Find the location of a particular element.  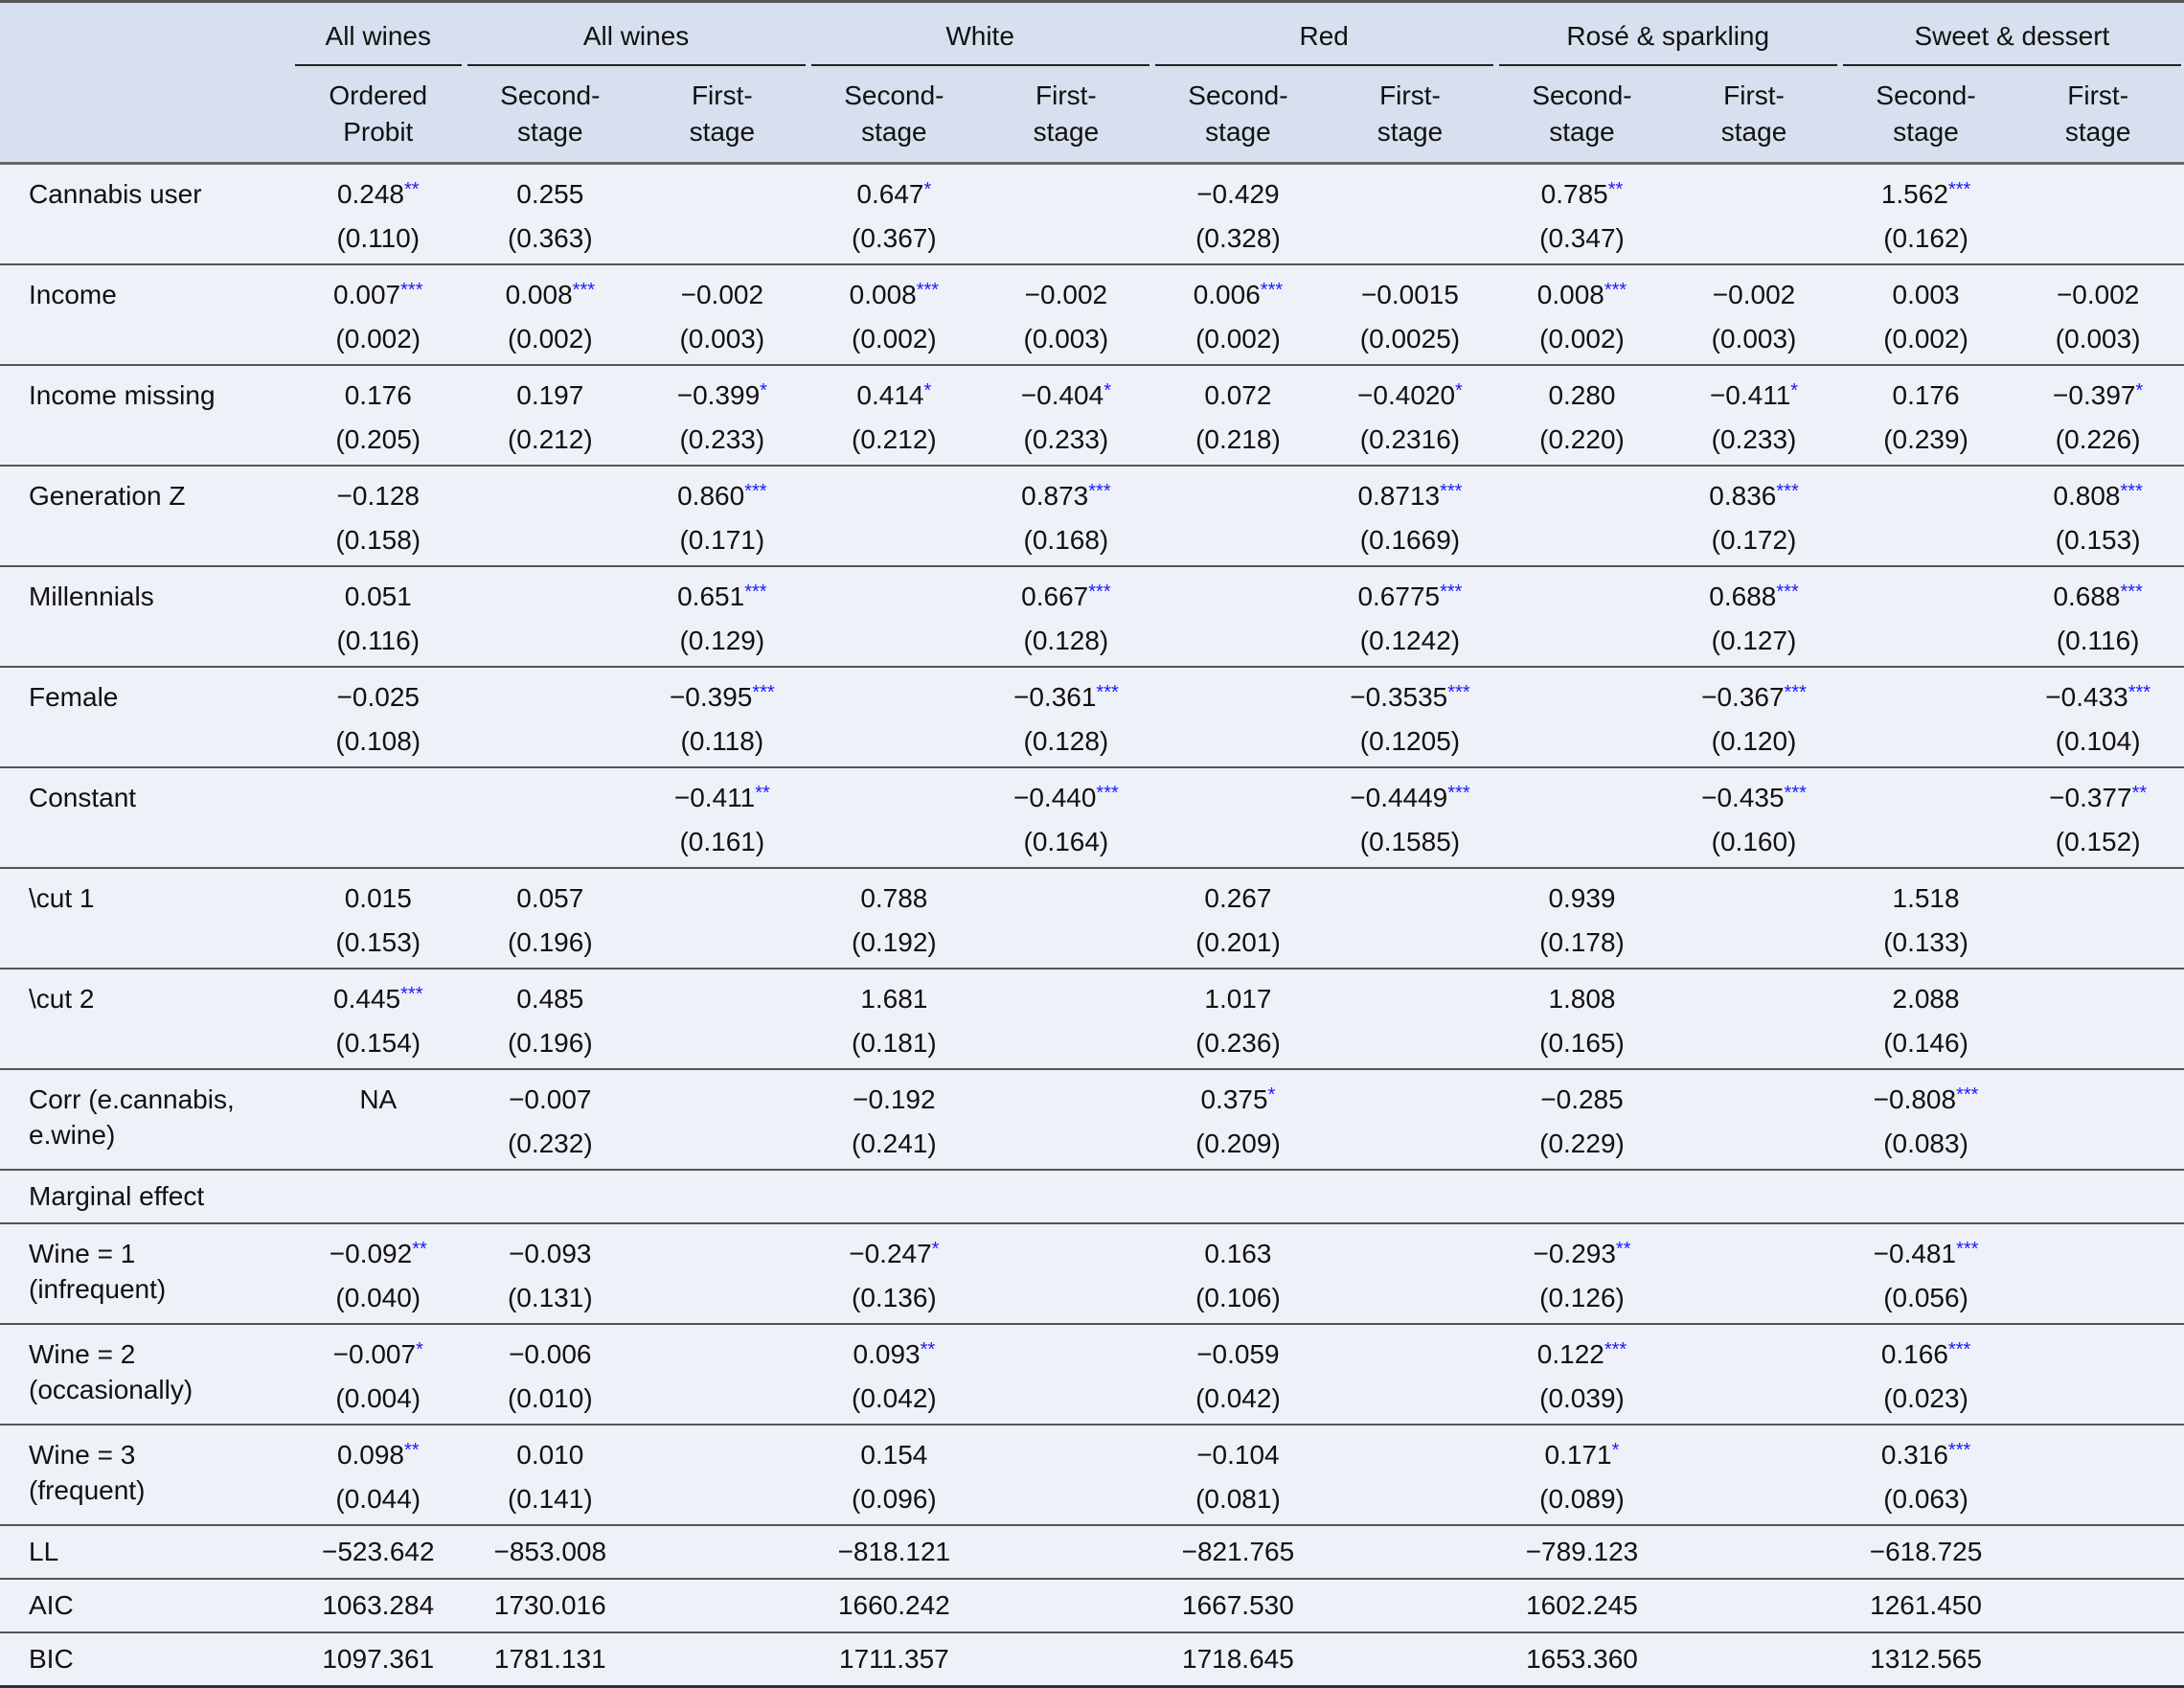

row-label: Income missing is located at coordinates (146, 415).